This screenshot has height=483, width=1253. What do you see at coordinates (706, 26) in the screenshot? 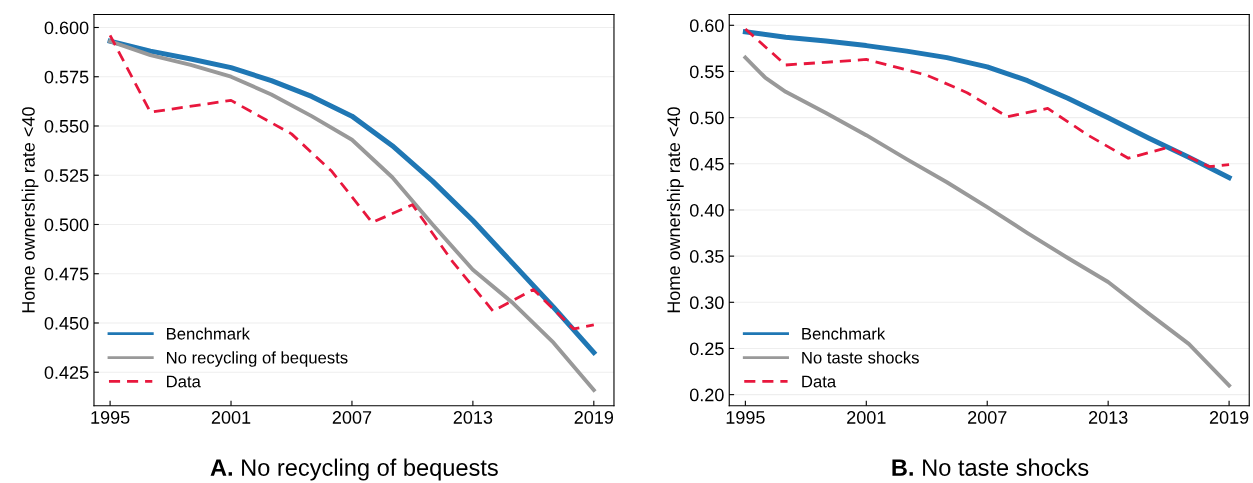
I see `y-tick-label: 0.60` at bounding box center [706, 26].